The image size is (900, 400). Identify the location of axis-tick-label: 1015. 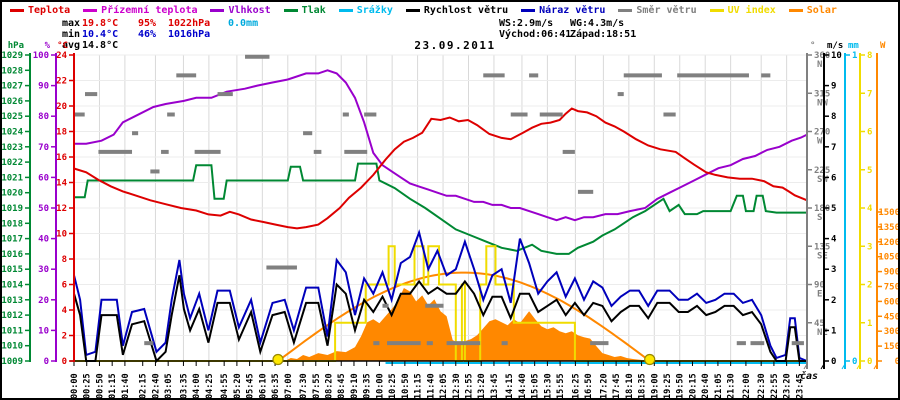
(12, 270).